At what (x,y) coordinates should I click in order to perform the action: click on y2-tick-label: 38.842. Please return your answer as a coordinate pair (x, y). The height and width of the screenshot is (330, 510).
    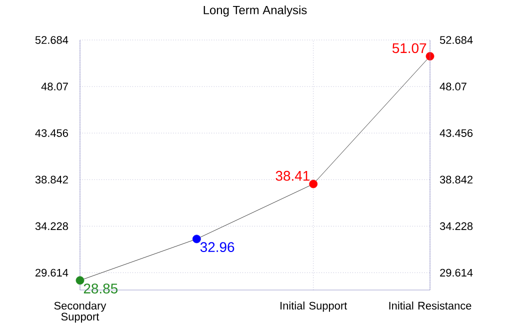
    Looking at the image, I should click on (456, 180).